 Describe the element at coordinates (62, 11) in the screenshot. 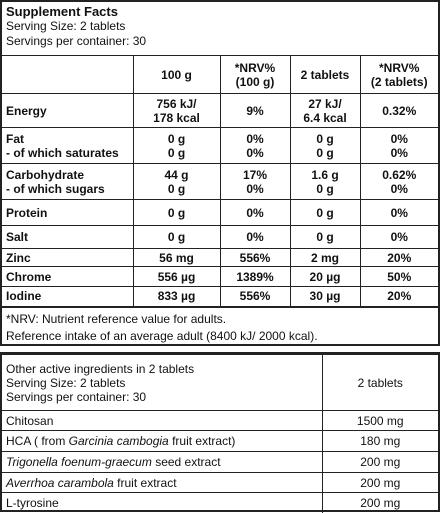

I see `title: Supplement Facts` at that location.